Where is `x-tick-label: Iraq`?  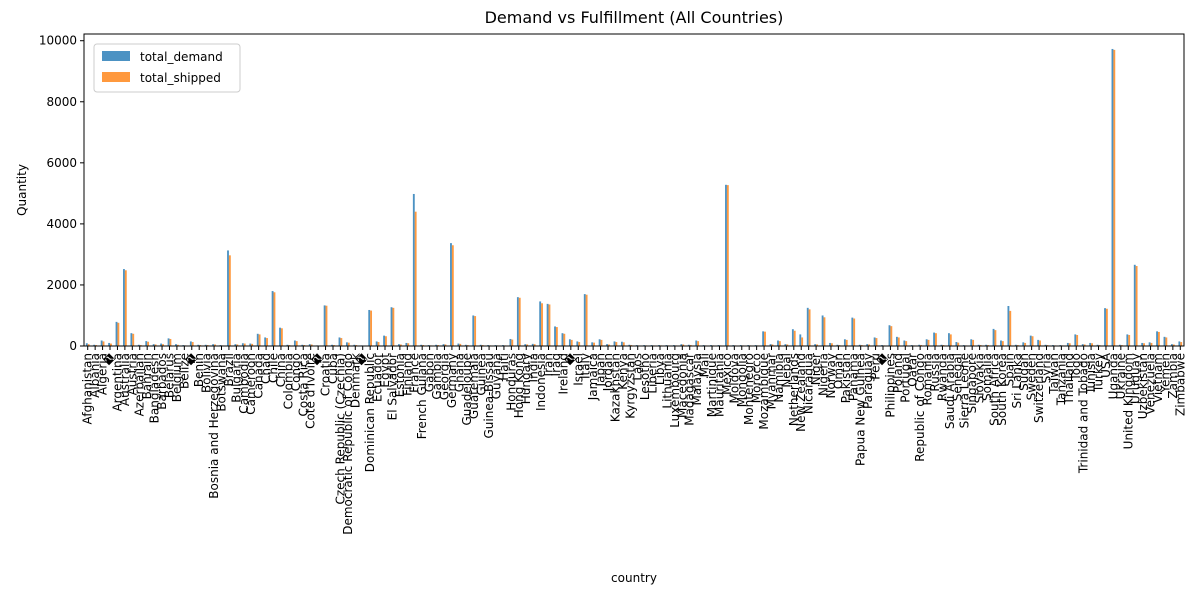 x-tick-label: Iraq is located at coordinates (556, 364).